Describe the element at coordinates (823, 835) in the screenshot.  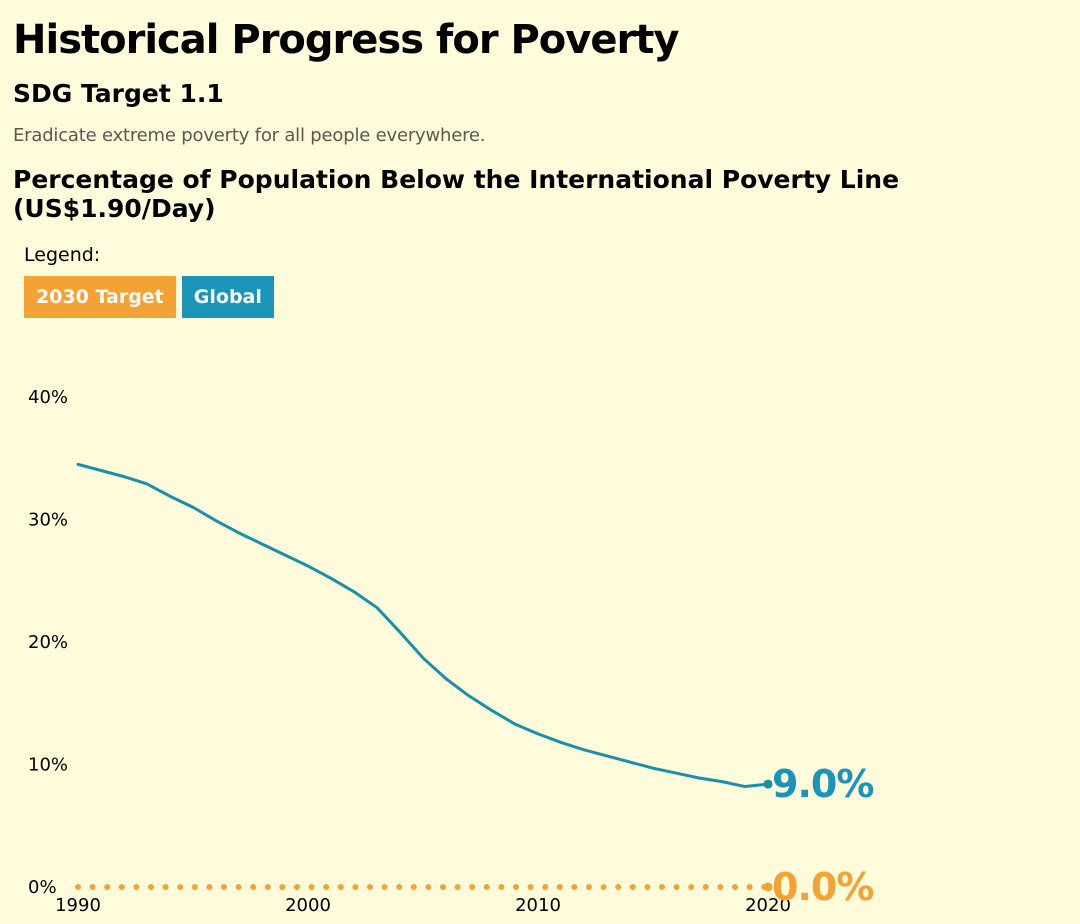
I see `end-labels: 9.0% 0.0%` at that location.